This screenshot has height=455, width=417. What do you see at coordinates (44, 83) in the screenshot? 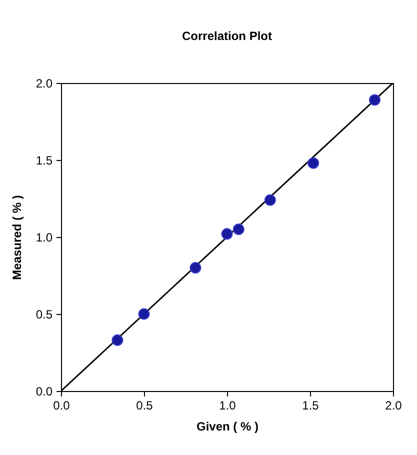
I see `y-tick-label: 2.0` at bounding box center [44, 83].